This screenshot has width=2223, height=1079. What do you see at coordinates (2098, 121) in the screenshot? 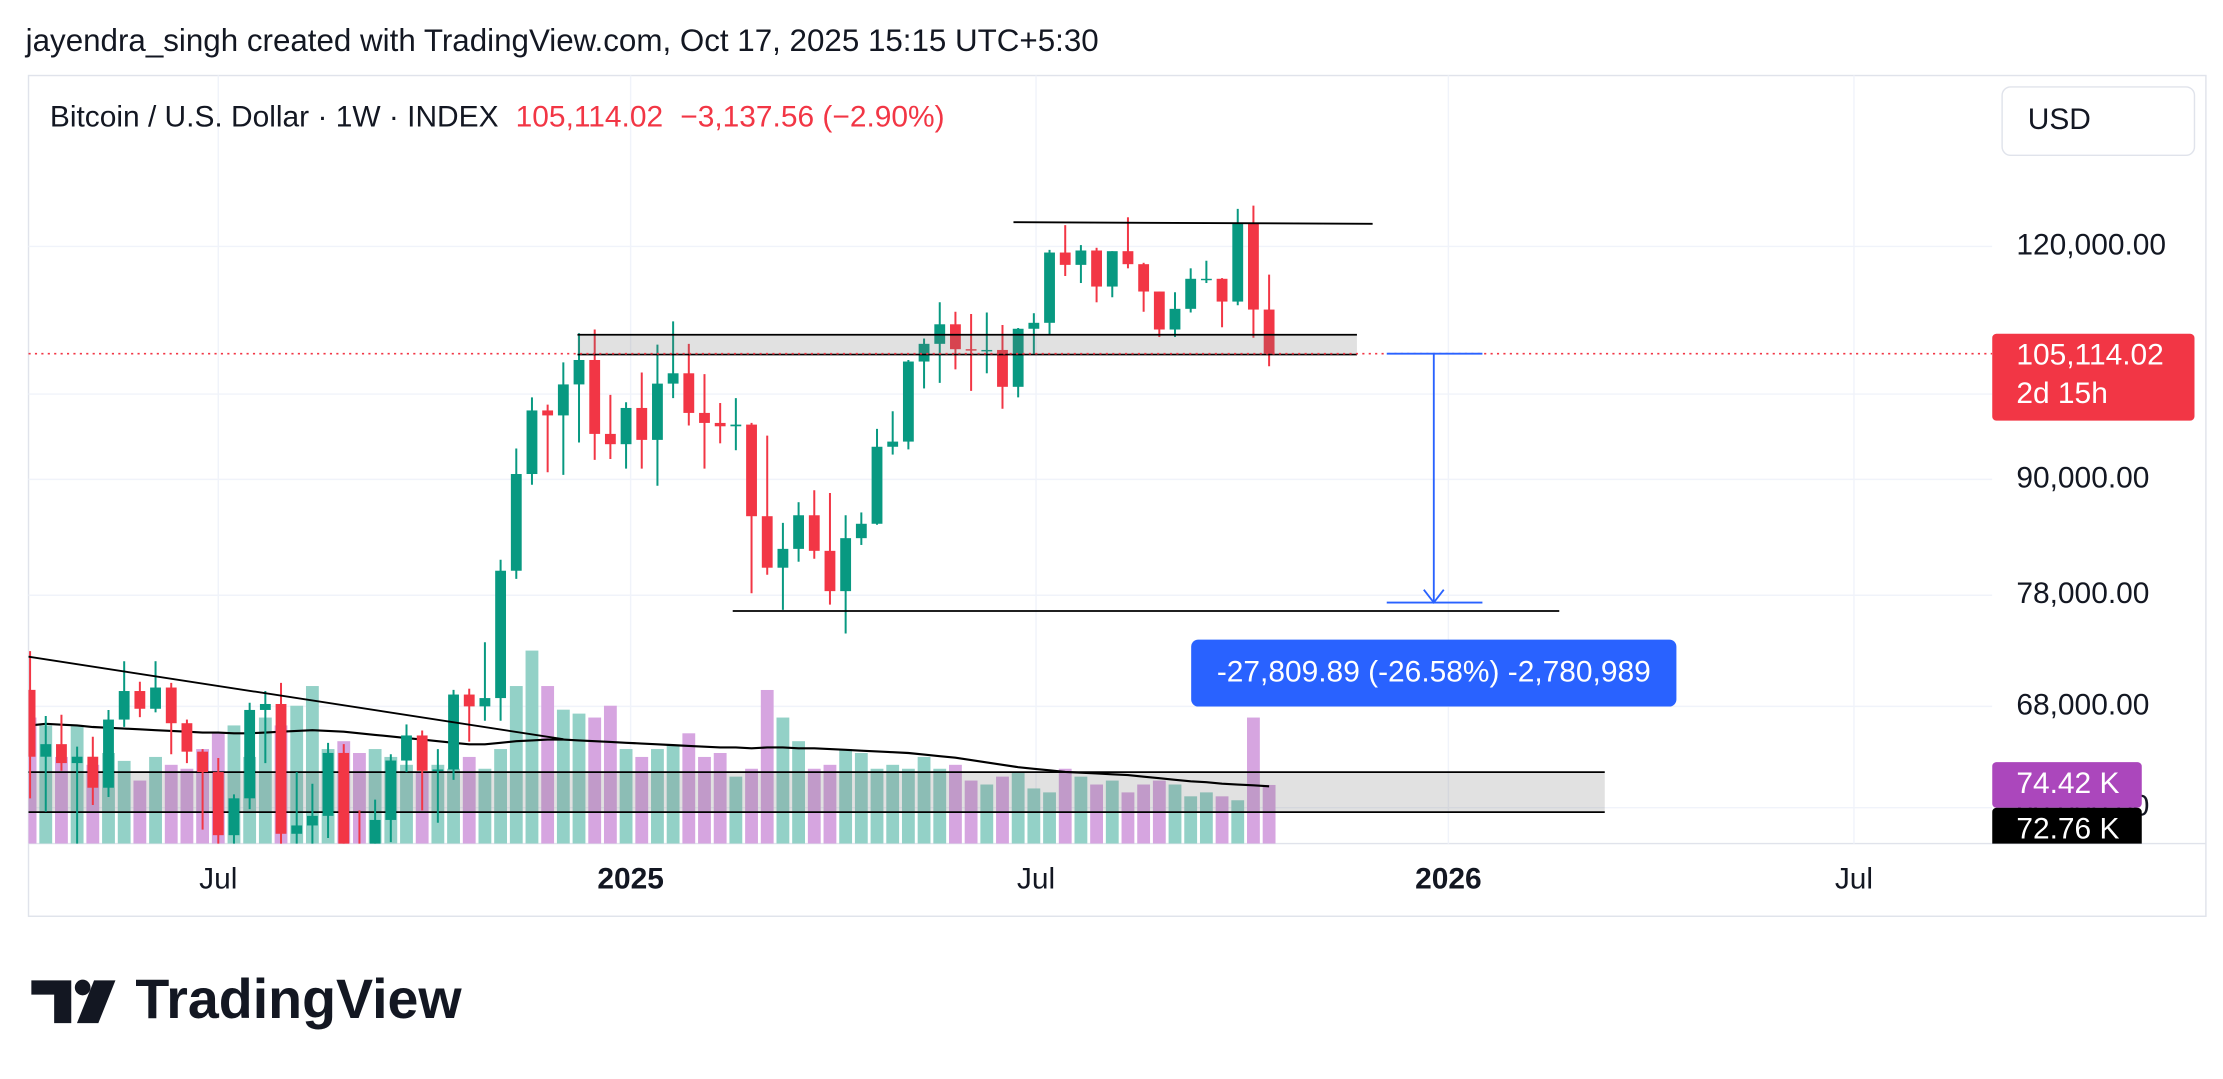
I see `currency-button` at bounding box center [2098, 121].